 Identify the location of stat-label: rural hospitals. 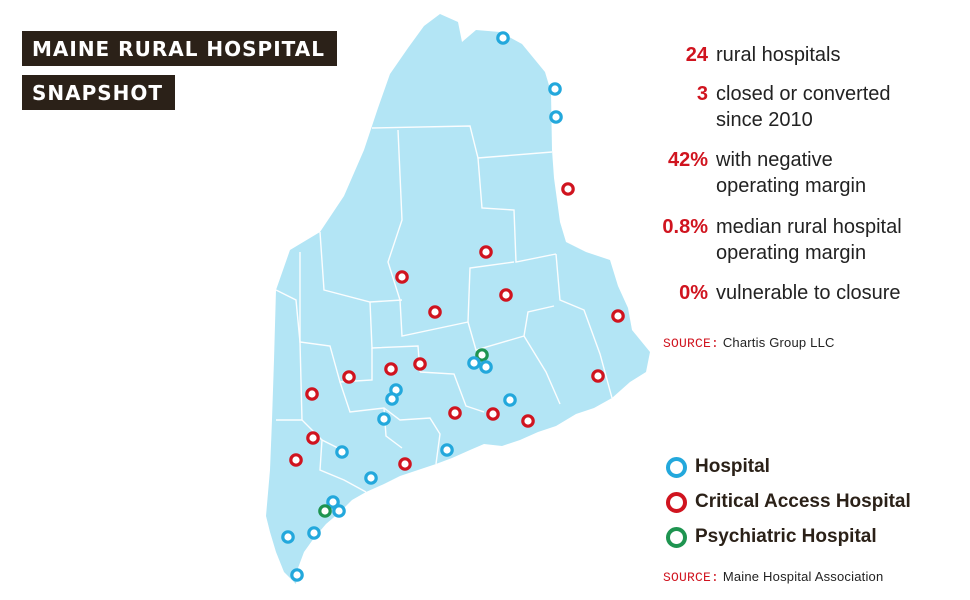
(778, 55).